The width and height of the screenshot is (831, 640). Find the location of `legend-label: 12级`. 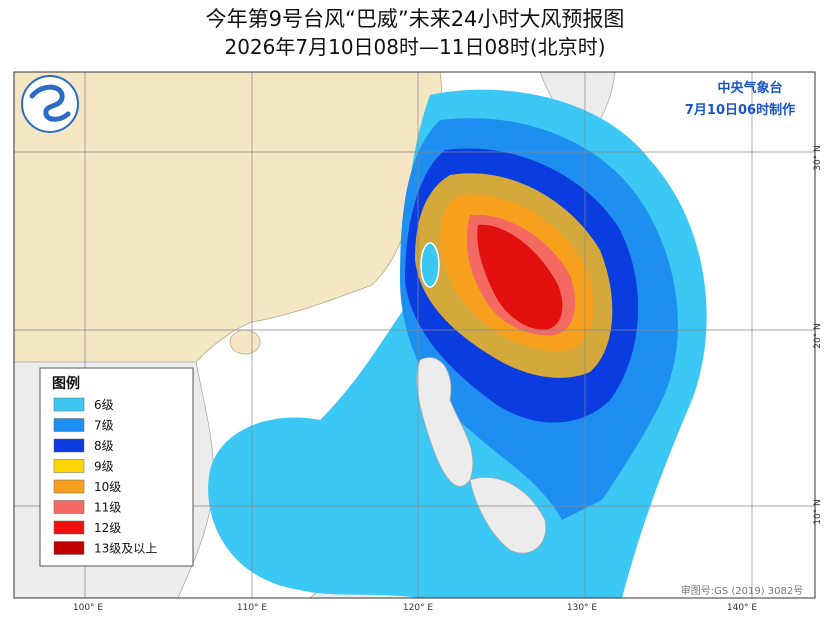

legend-label: 12级 is located at coordinates (107, 528).